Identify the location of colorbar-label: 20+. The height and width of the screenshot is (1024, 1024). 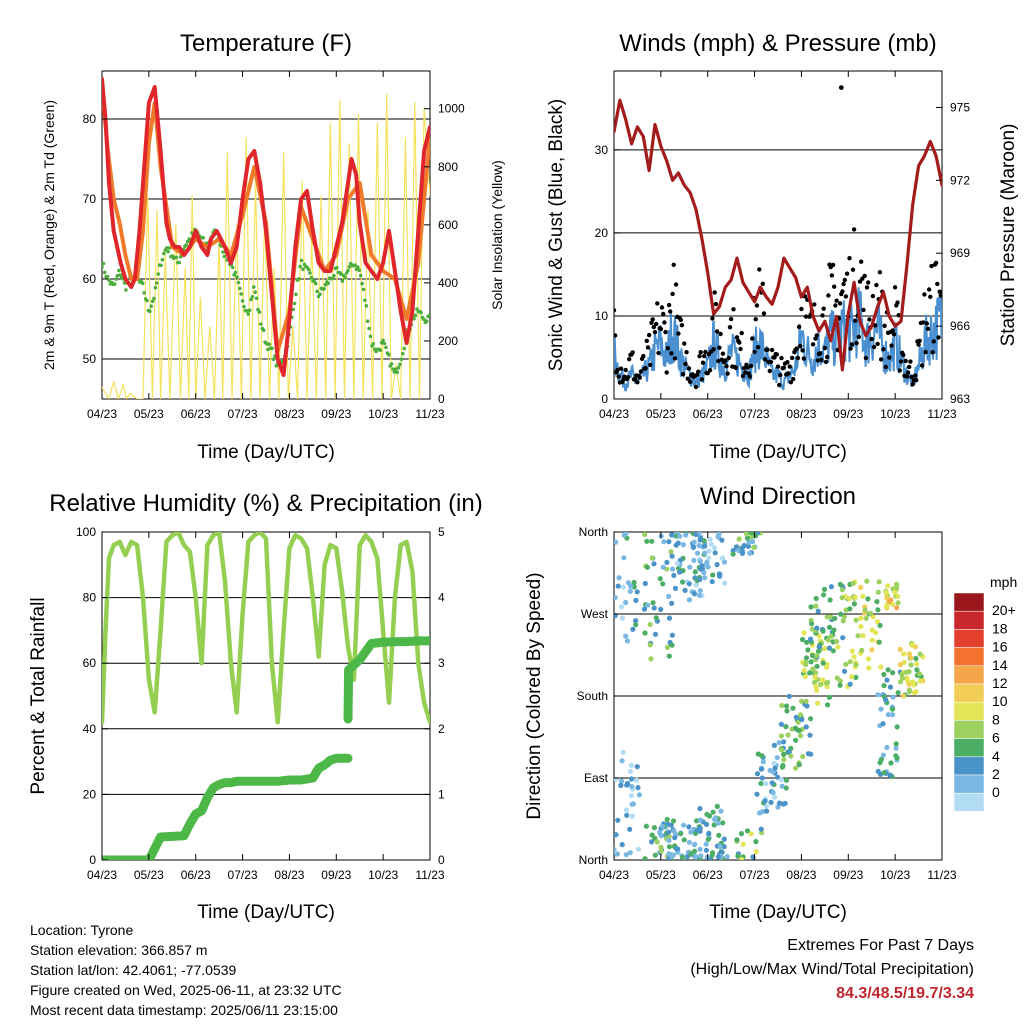
(1004, 610).